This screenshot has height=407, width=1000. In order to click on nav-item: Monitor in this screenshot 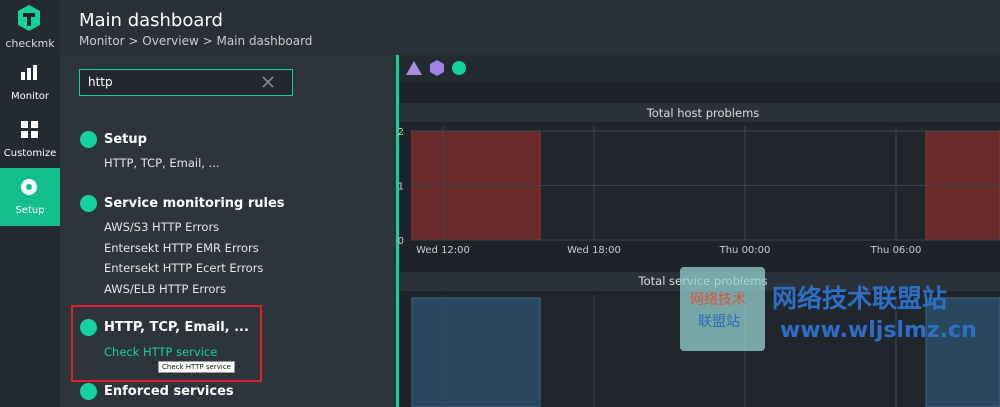, I will do `click(29, 96)`.